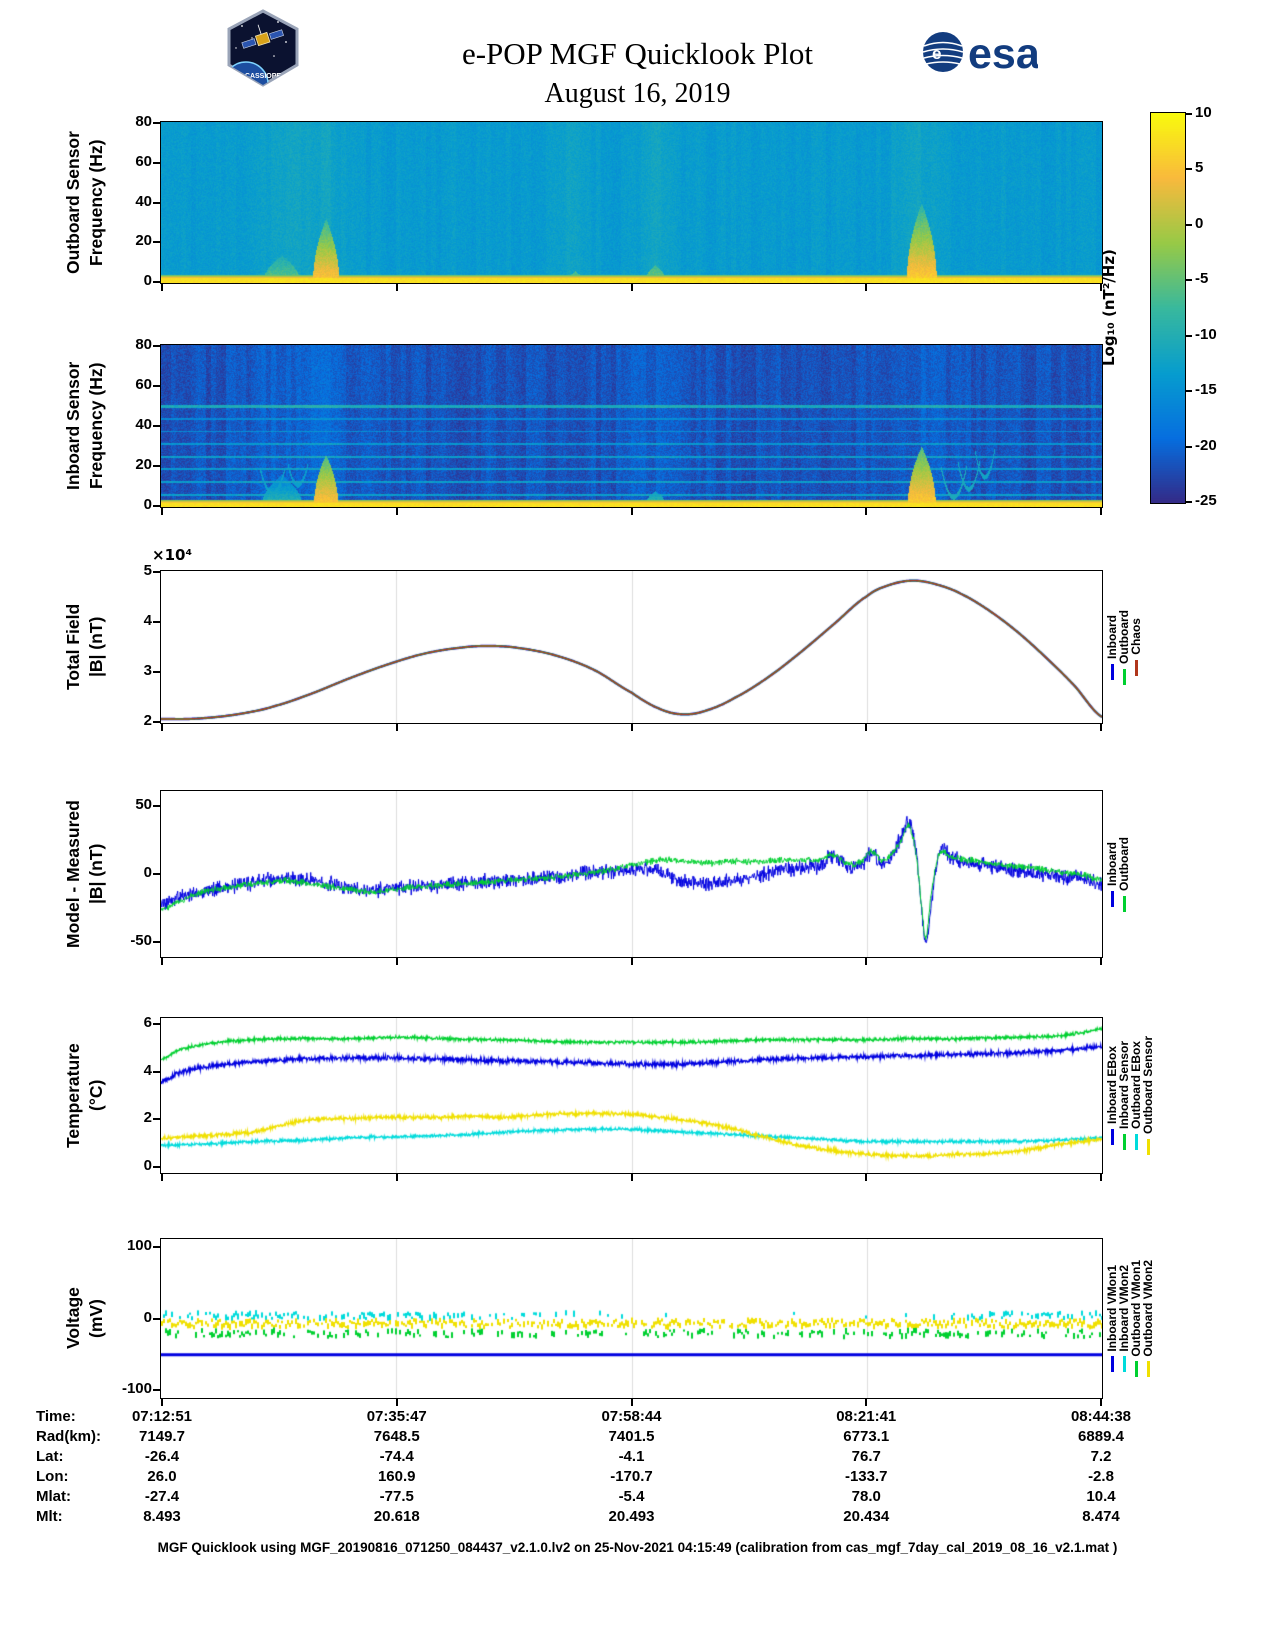  What do you see at coordinates (631, 202) in the screenshot?
I see `outboard-spectrogram-canvas` at bounding box center [631, 202].